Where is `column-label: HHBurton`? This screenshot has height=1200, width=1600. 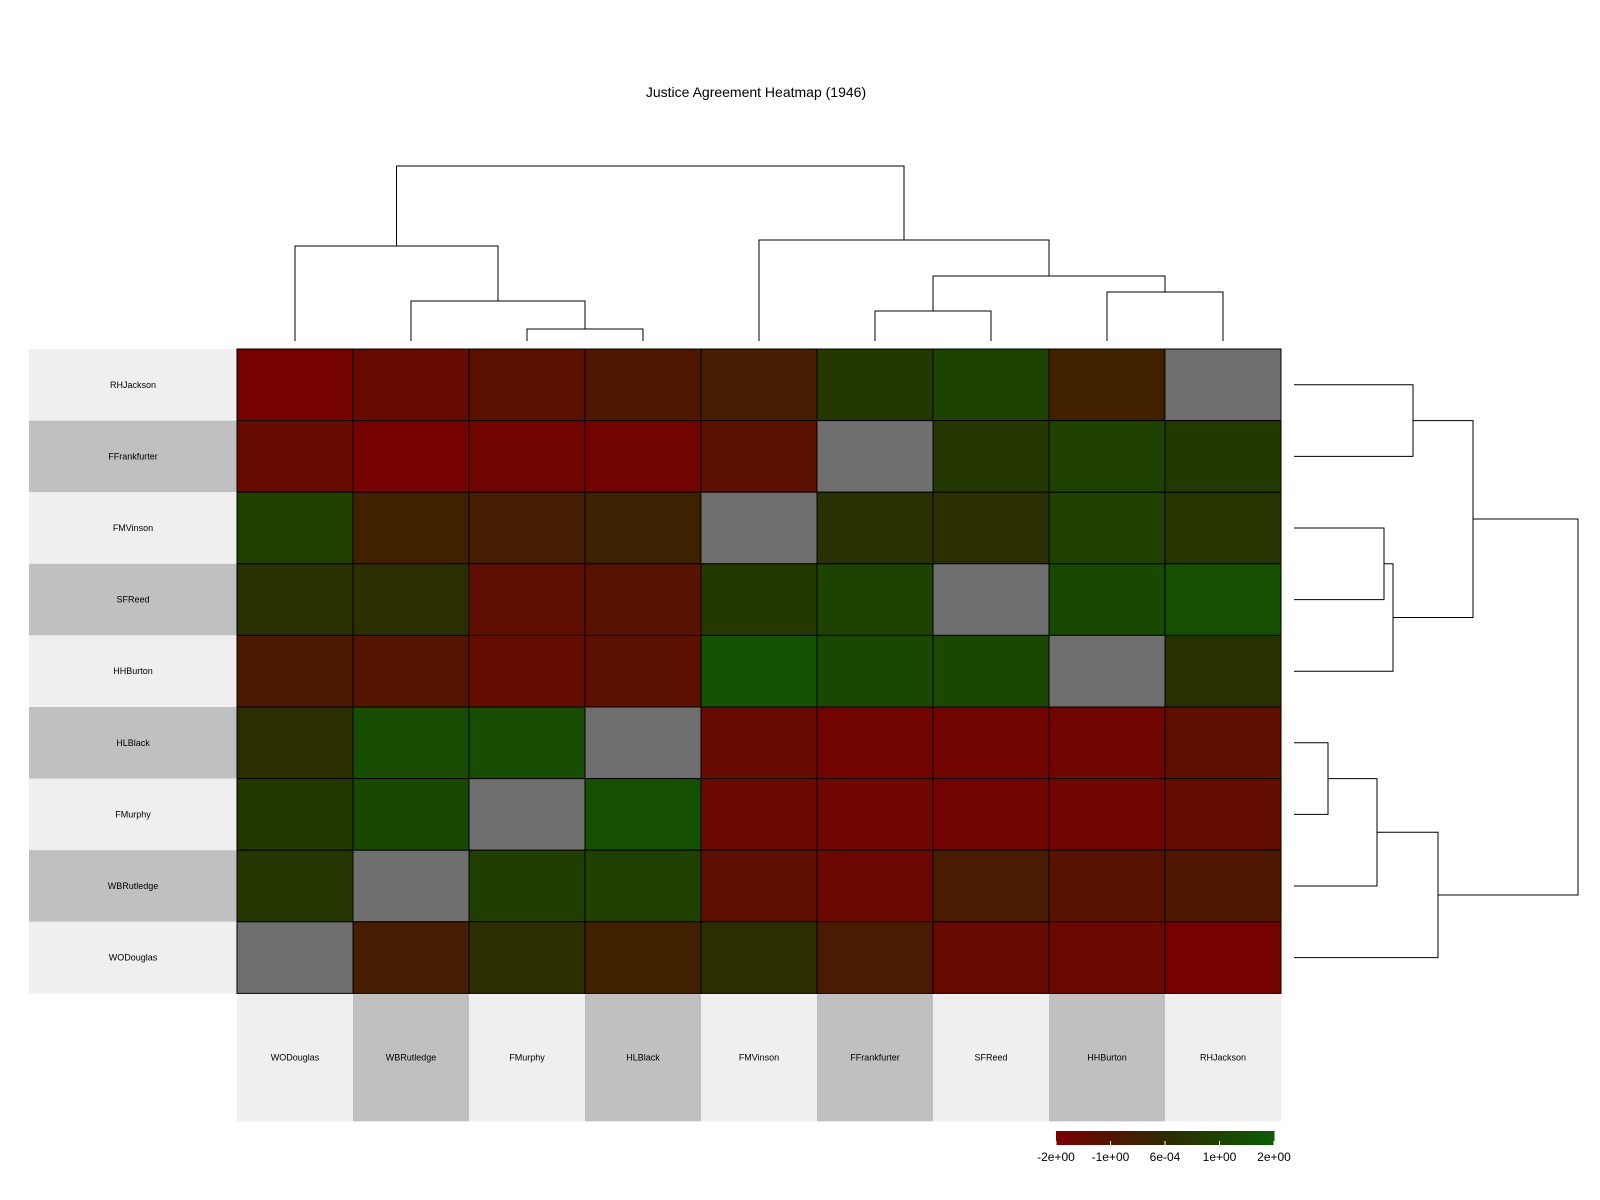 column-label: HHBurton is located at coordinates (1107, 1057).